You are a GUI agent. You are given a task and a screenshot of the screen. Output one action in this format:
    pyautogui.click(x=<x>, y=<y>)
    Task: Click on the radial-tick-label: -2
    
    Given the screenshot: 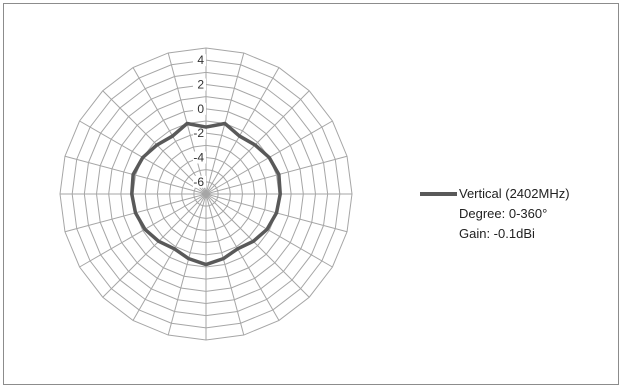 What is the action you would take?
    pyautogui.click(x=198, y=133)
    